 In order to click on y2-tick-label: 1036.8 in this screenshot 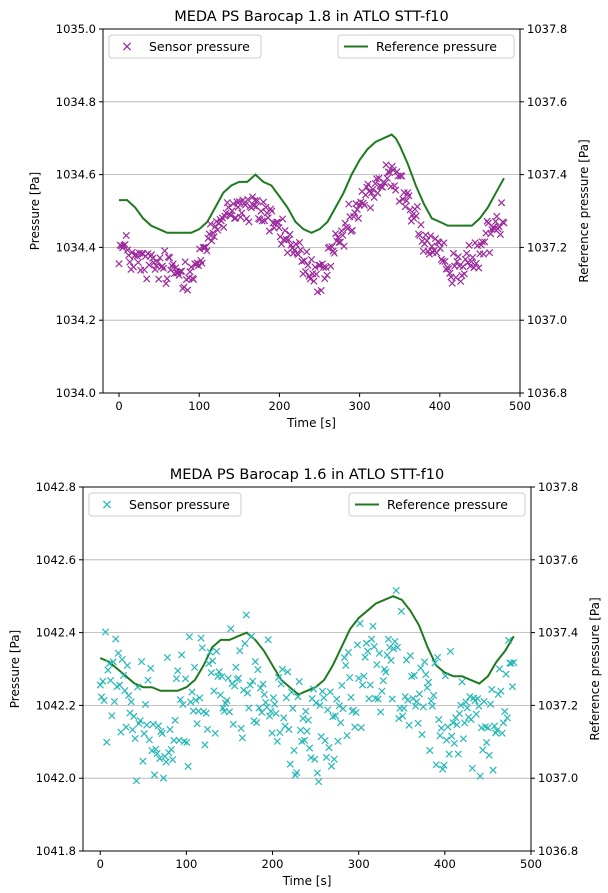, I will do `click(558, 851)`.